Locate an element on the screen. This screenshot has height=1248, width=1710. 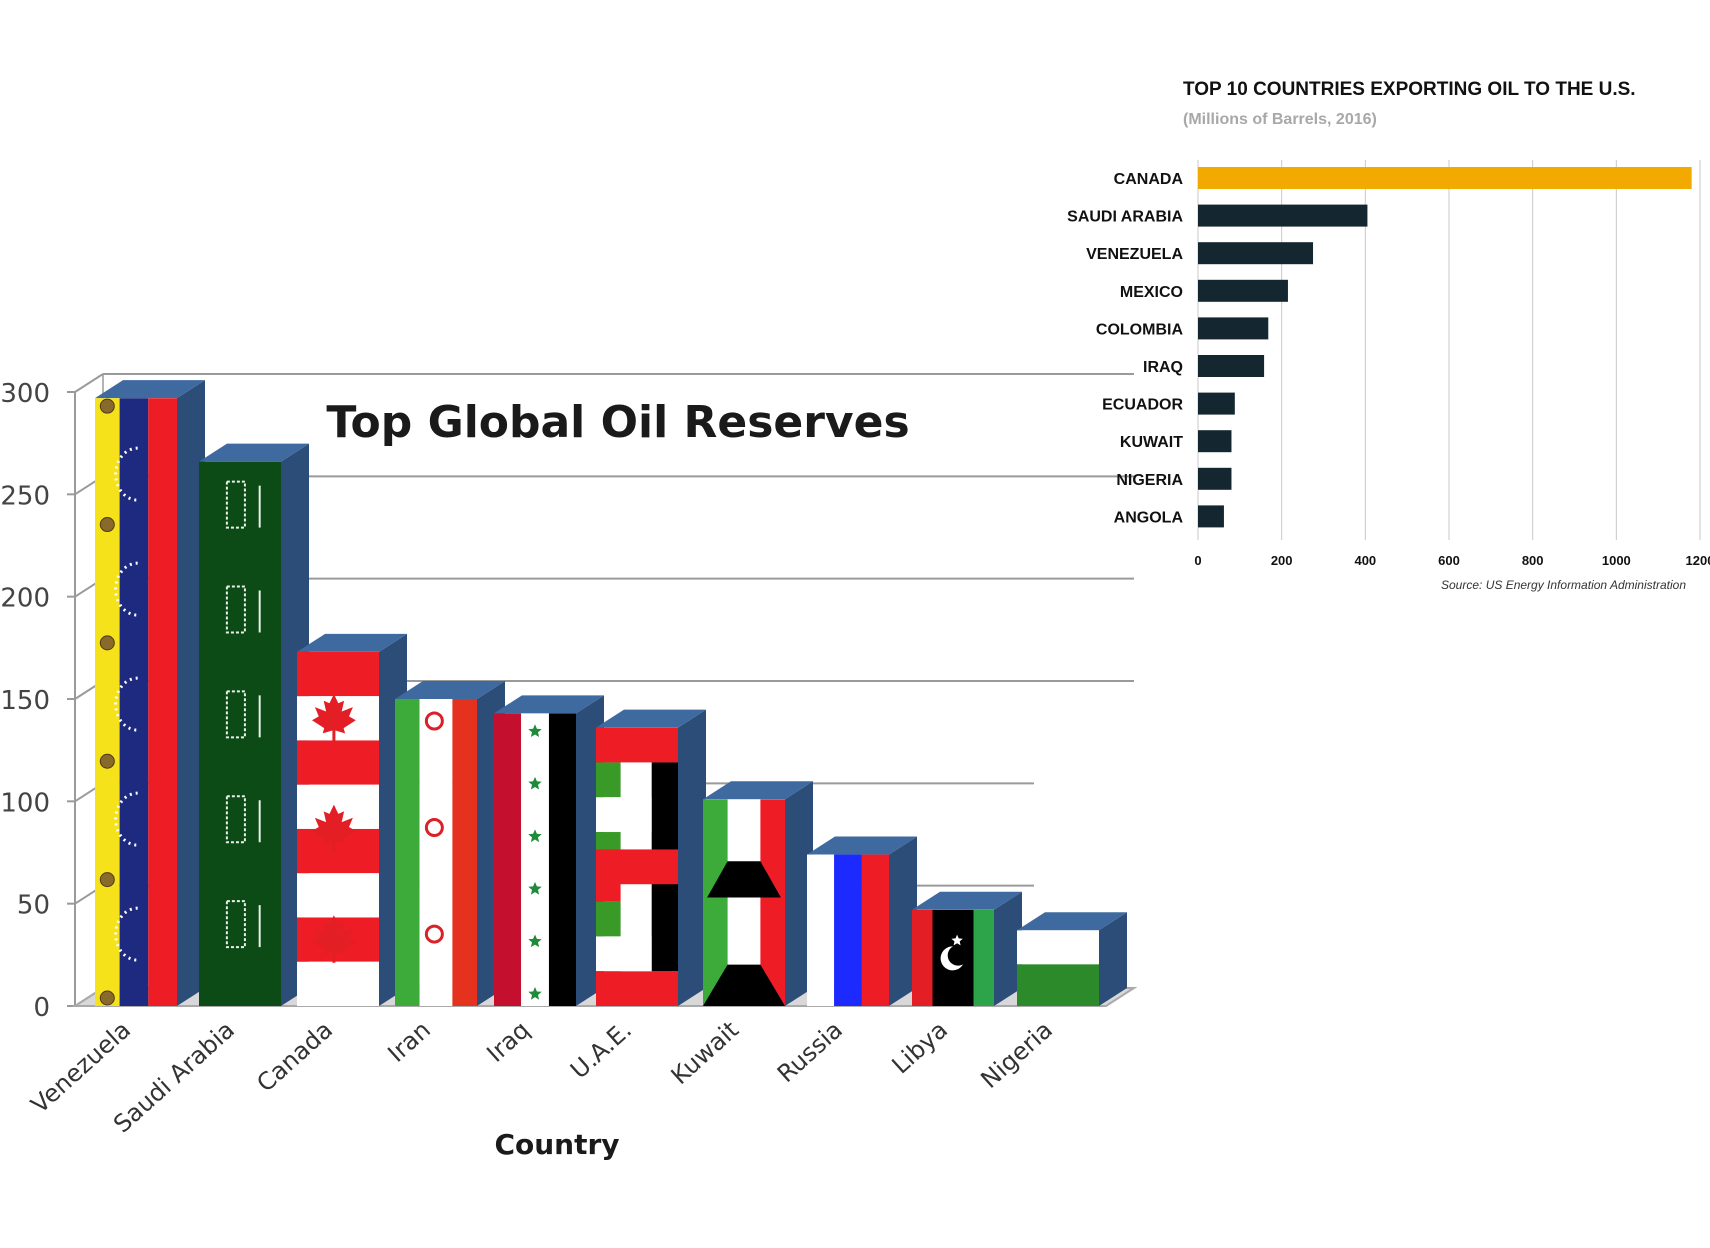
exports-x-tick-label: 400 is located at coordinates (1365, 560).